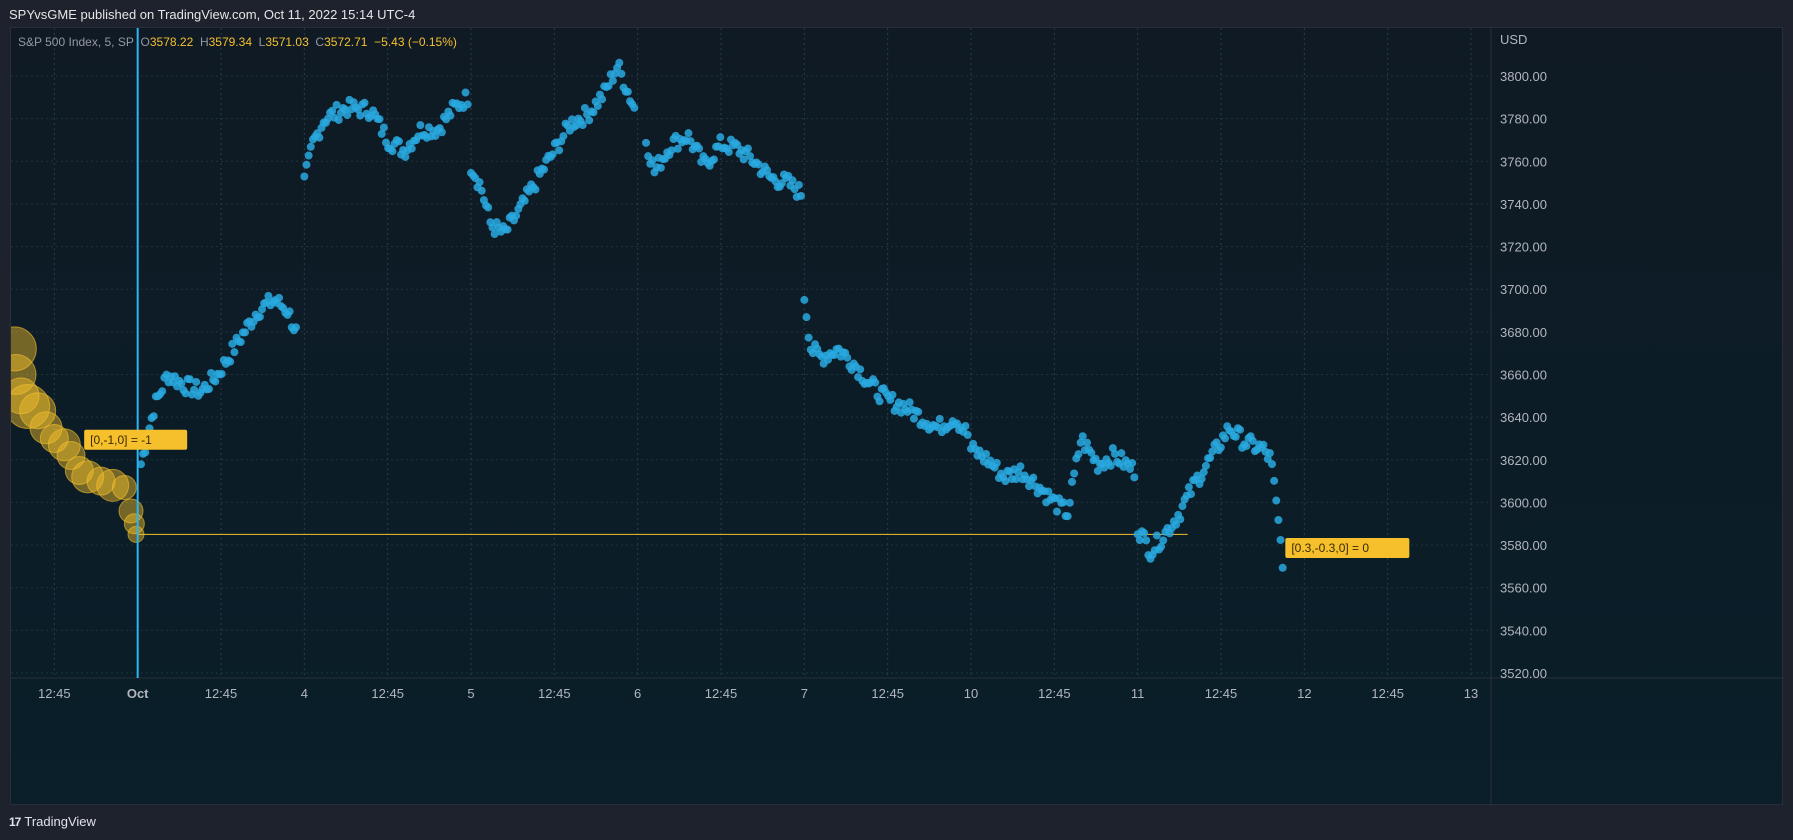 The width and height of the screenshot is (1793, 840). What do you see at coordinates (1523, 161) in the screenshot?
I see `y-tick-label: 3760.00` at bounding box center [1523, 161].